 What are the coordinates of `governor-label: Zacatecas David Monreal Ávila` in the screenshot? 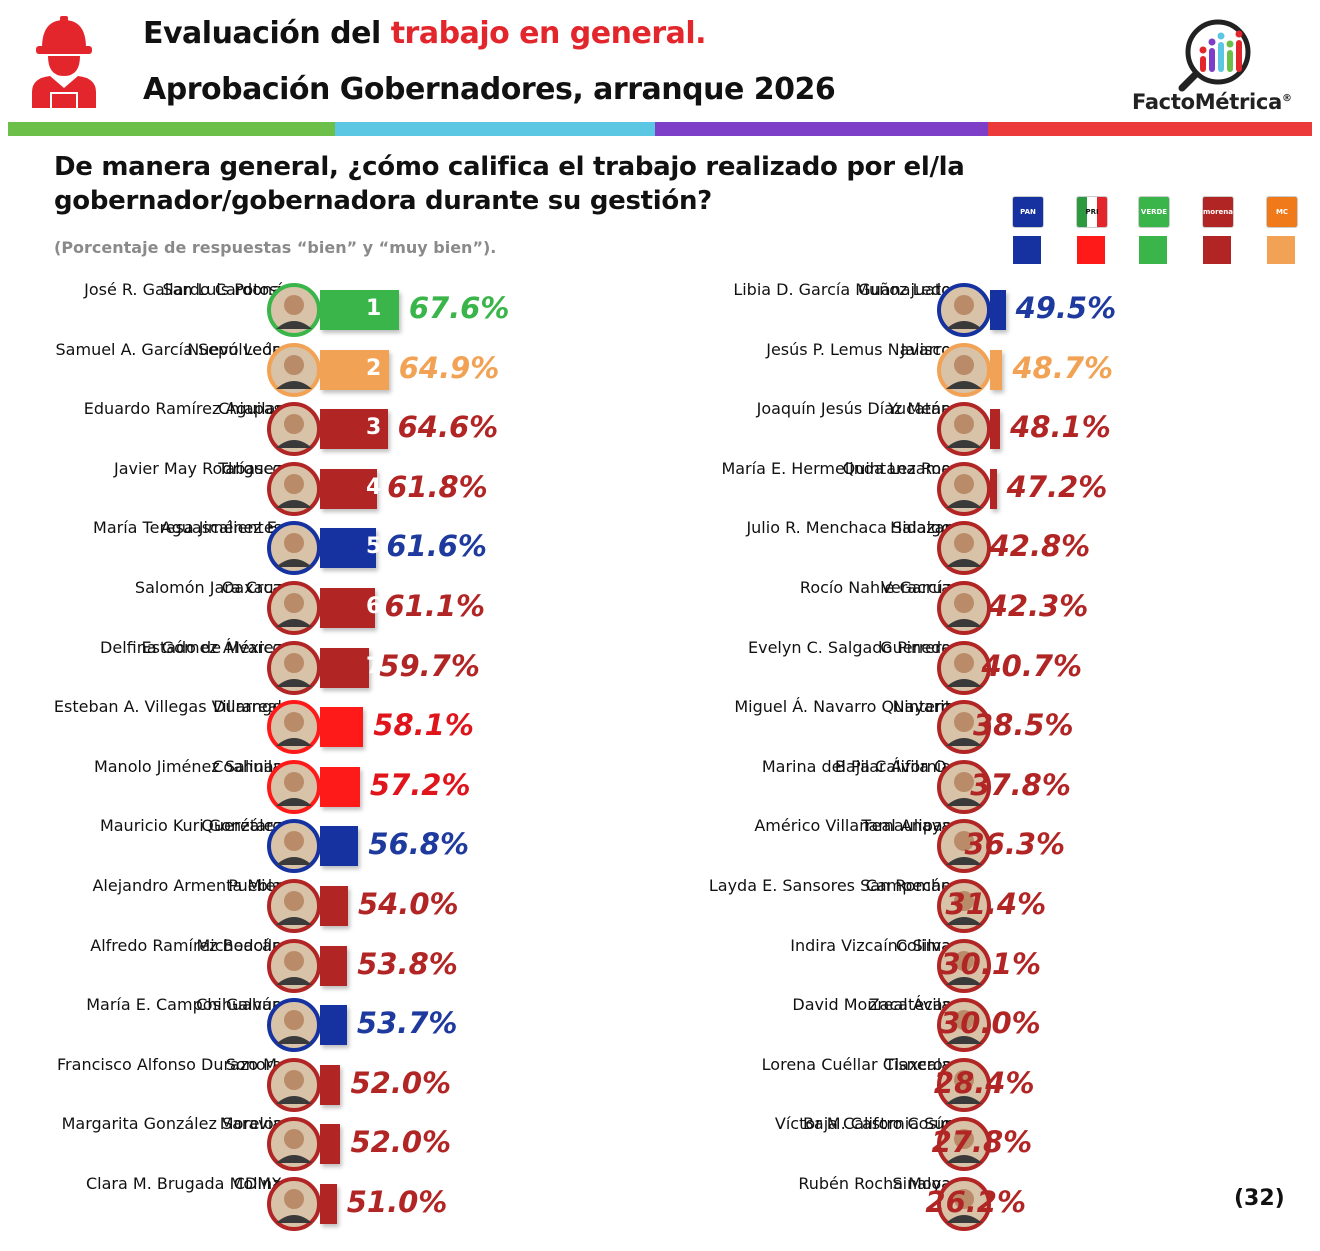 It's located at (786, 1023).